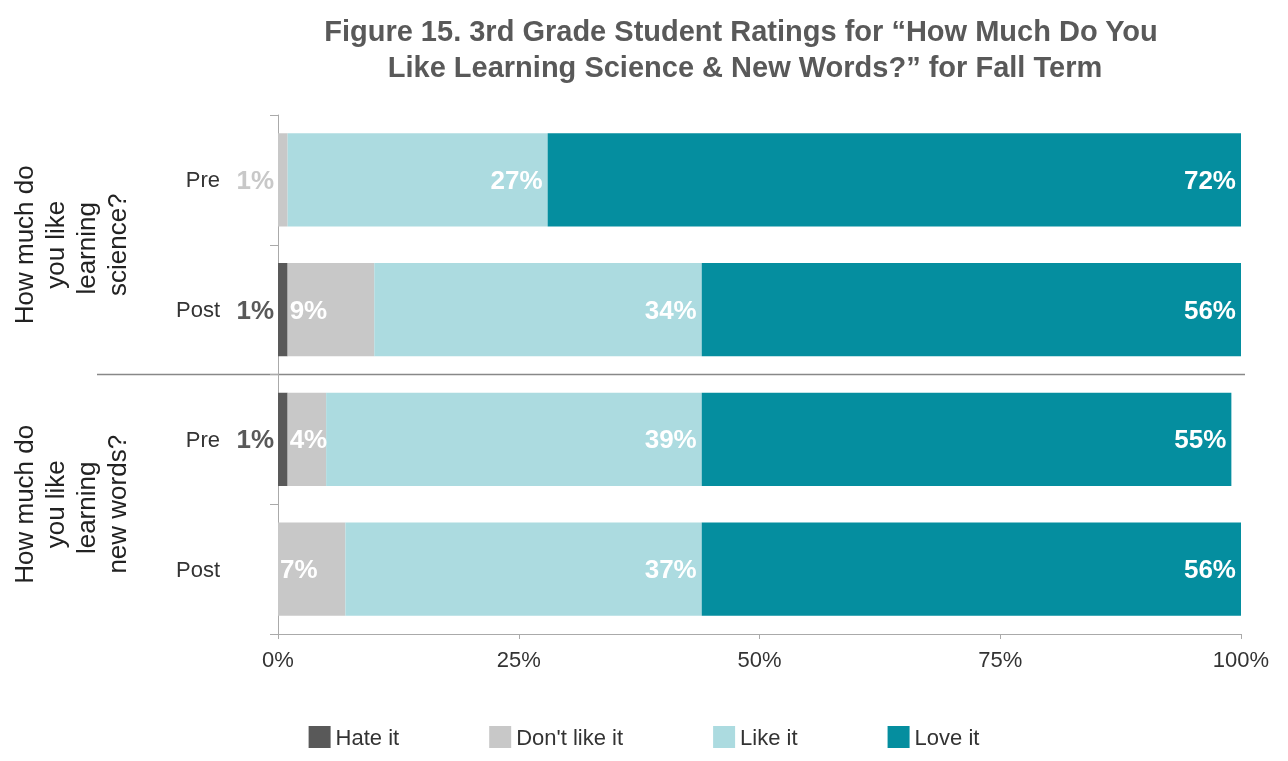  What do you see at coordinates (70, 504) in the screenshot?
I see `text: How much do you like learning new words?` at bounding box center [70, 504].